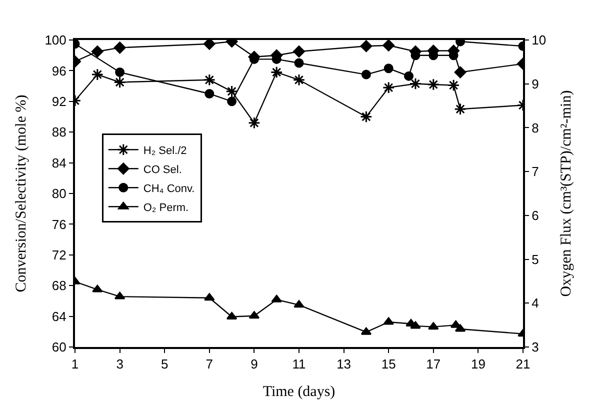 Image resolution: width=608 pixels, height=417 pixels. I want to click on y-tick-label: 96, so click(59, 70).